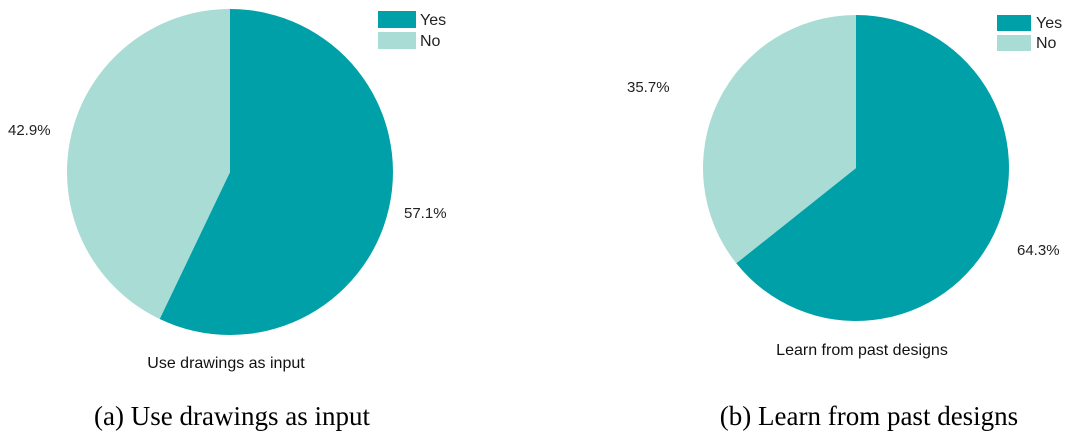 The image size is (1069, 435). What do you see at coordinates (425, 213) in the screenshot?
I see `slice-value-label-yes: 57.1%` at bounding box center [425, 213].